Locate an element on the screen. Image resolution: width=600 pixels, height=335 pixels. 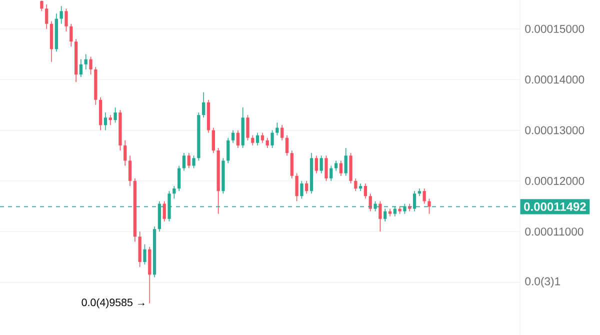
y-tick-label: 0.00015000 is located at coordinates (554, 28).